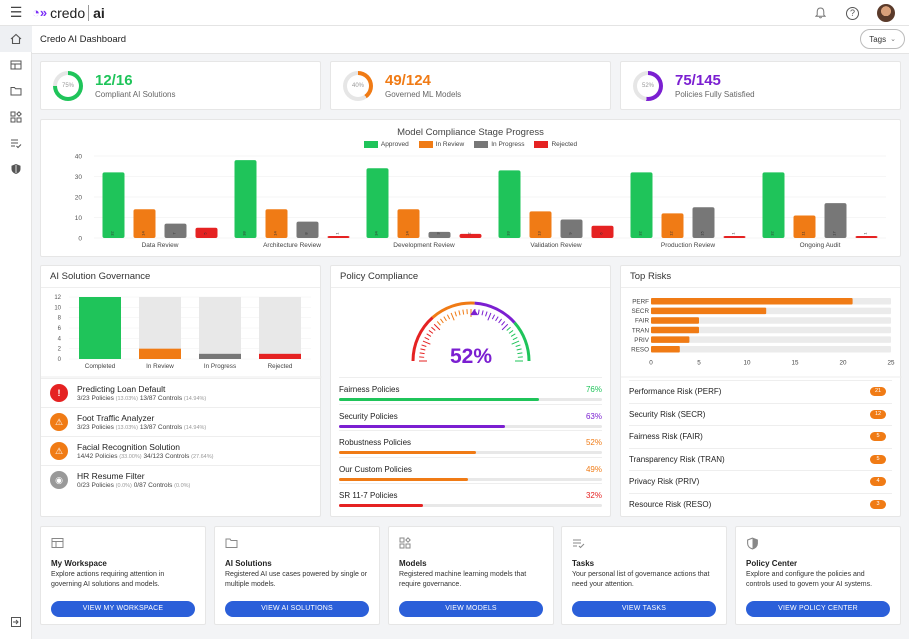  What do you see at coordinates (818, 609) in the screenshot?
I see `nav-card-button: VIEW POLICY CENTER` at bounding box center [818, 609].